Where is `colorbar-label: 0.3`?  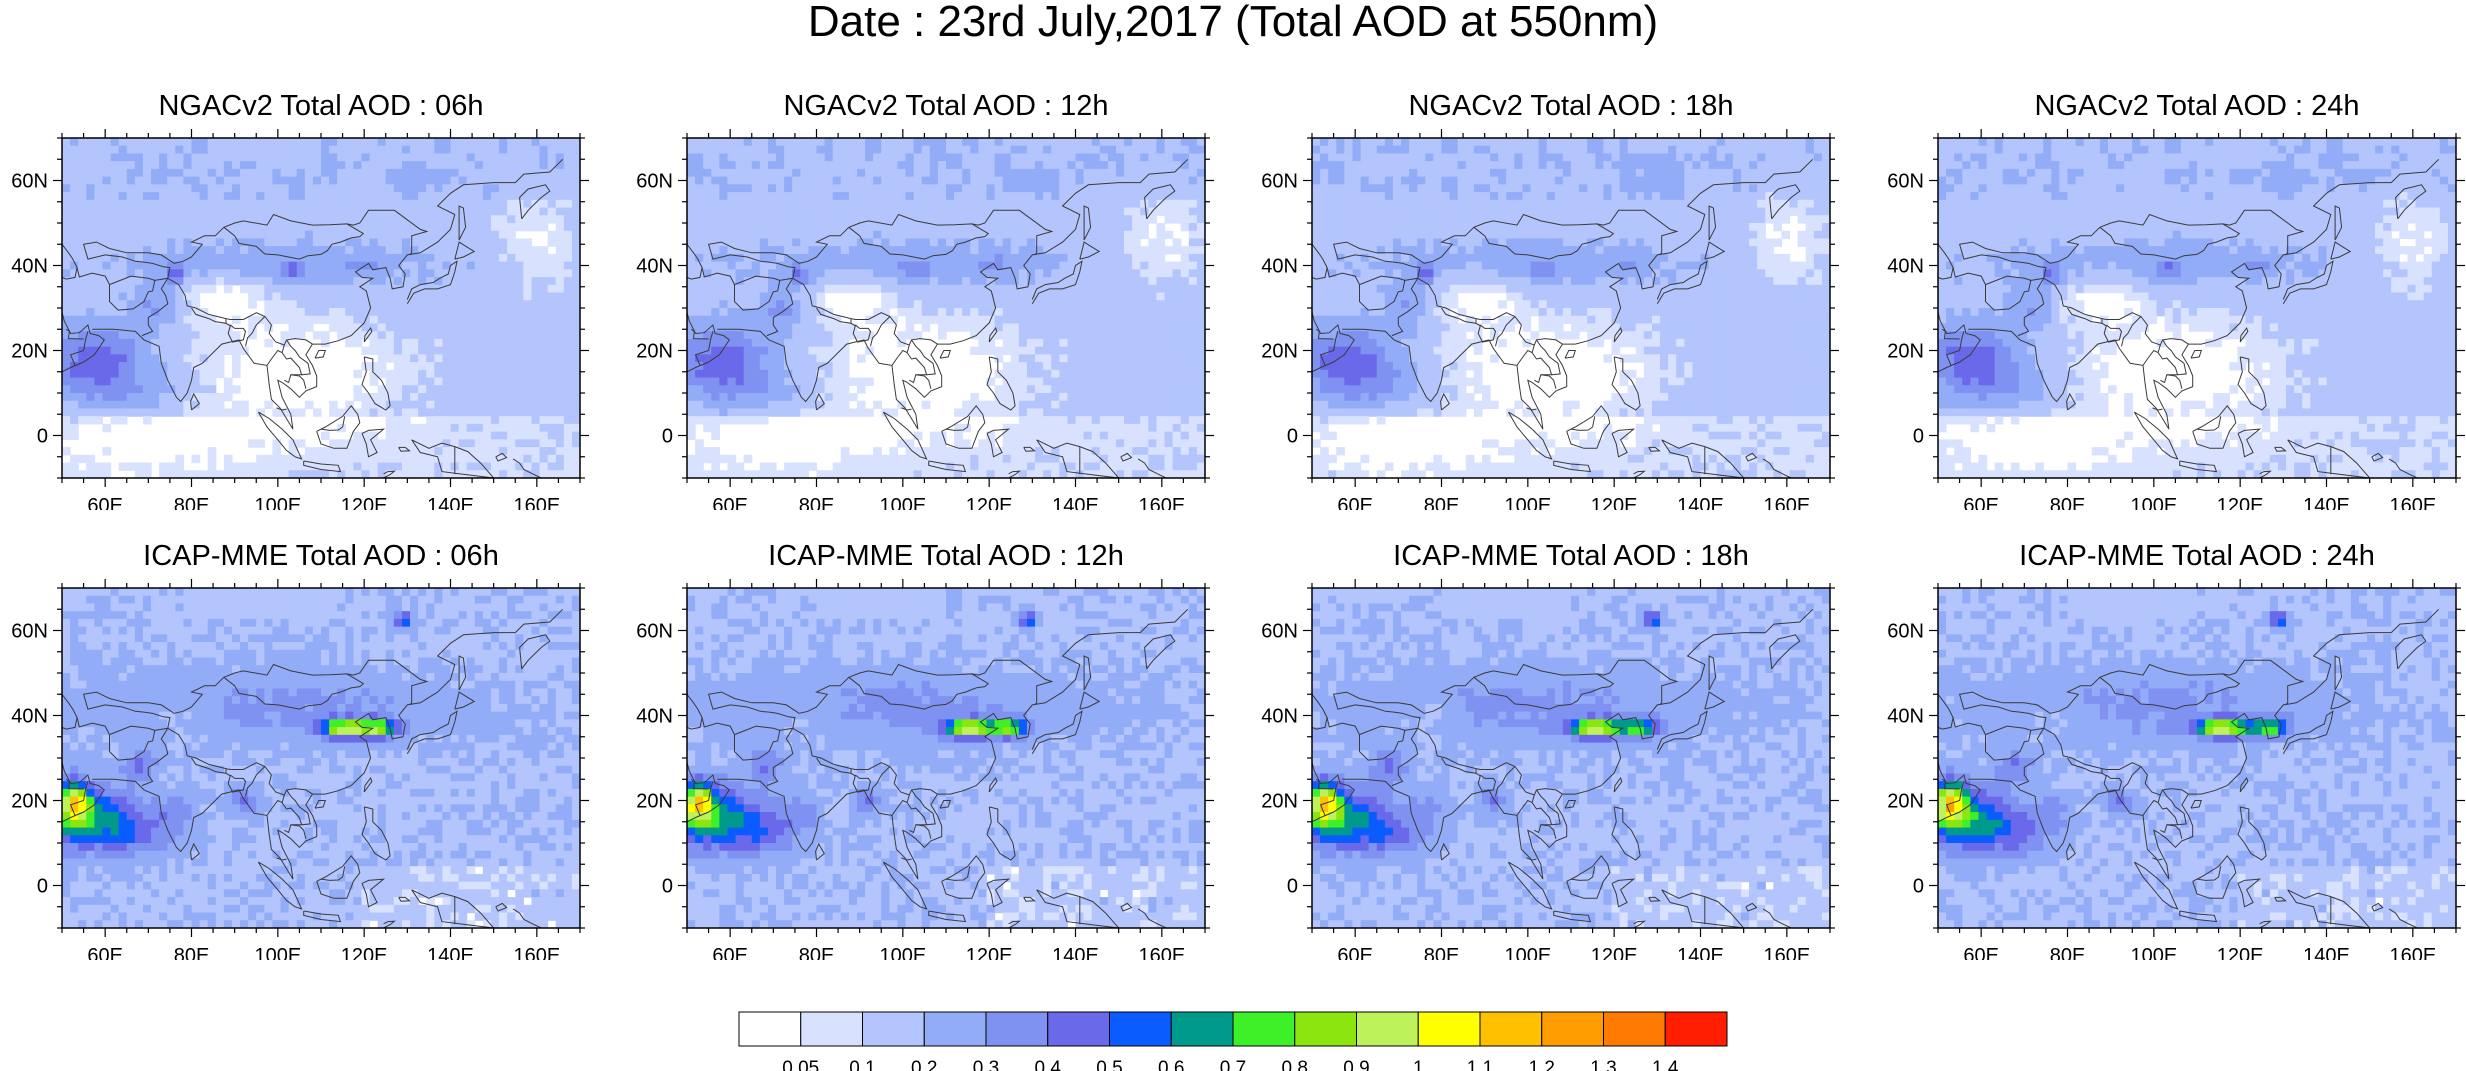
colorbar-label: 0.3 is located at coordinates (986, 1064).